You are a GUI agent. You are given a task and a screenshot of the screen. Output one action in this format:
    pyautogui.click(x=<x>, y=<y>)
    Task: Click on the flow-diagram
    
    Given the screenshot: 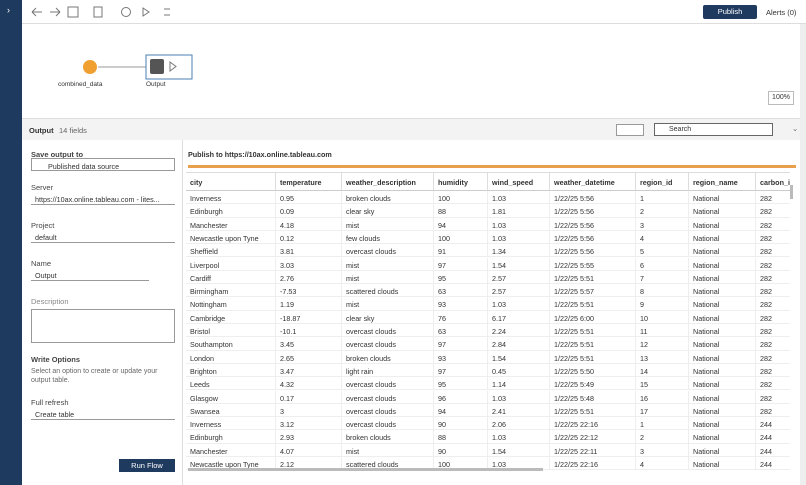 What is the action you would take?
    pyautogui.click(x=138, y=67)
    